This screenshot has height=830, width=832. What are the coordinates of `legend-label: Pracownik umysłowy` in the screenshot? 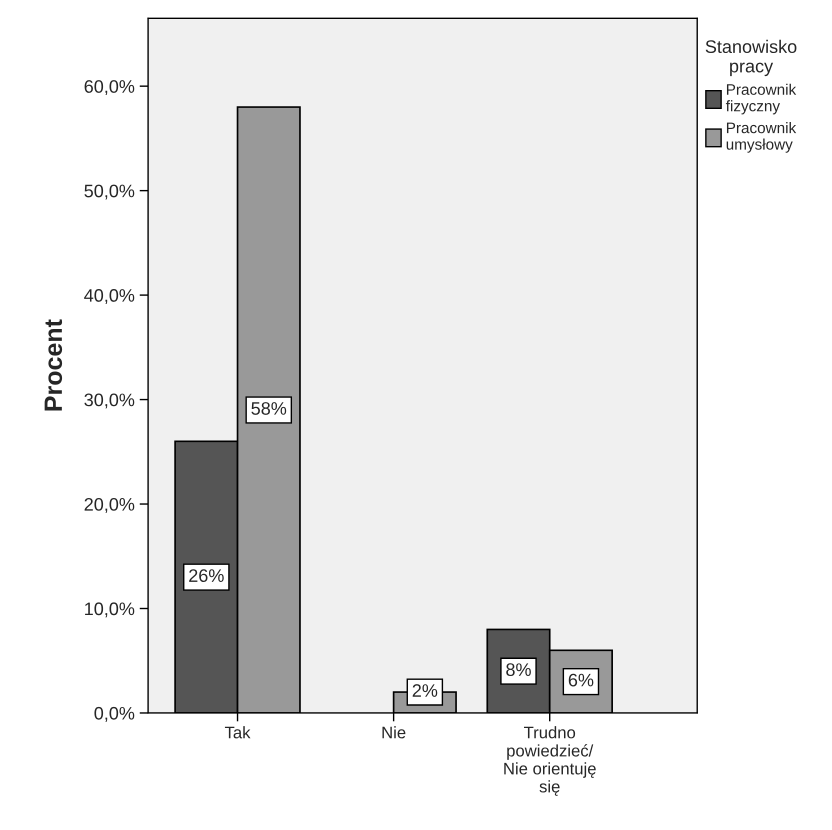 It's located at (761, 137).